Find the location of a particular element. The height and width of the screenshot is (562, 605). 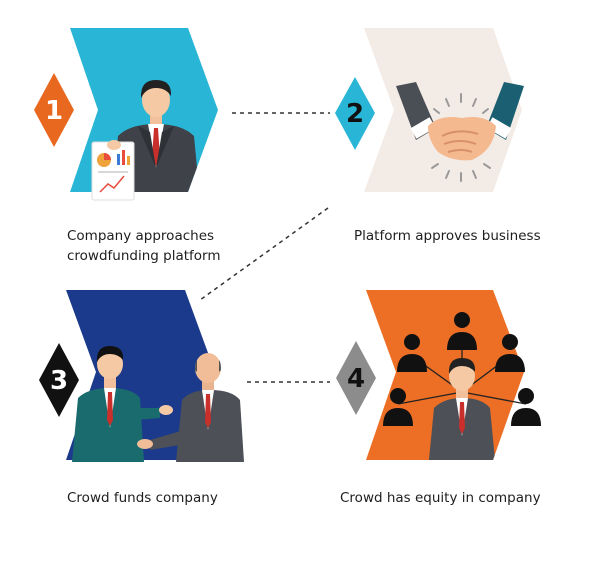

step-4-badge: 4 is located at coordinates (356, 378).